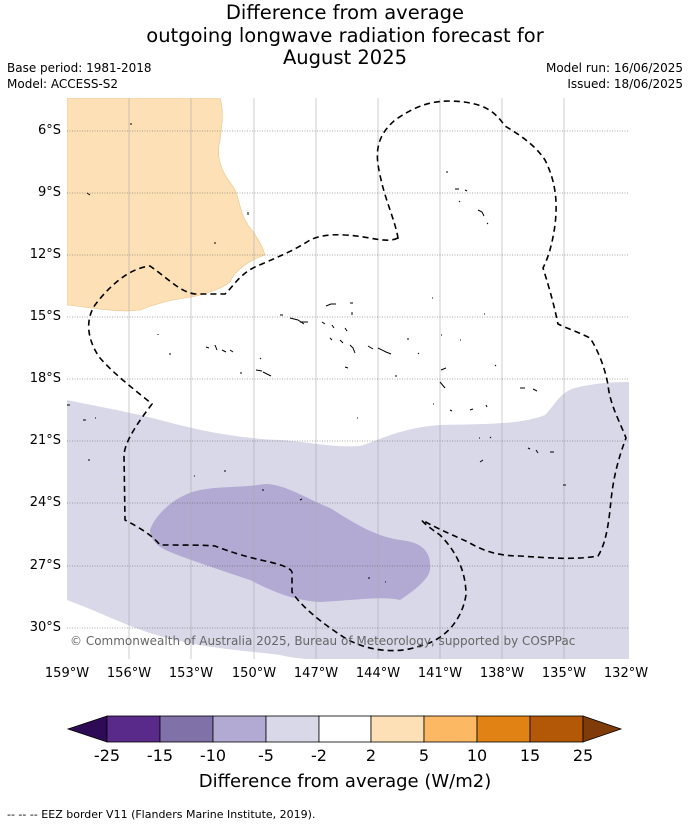 The width and height of the screenshot is (690, 827). Describe the element at coordinates (45, 565) in the screenshot. I see `lat-label: 27°S` at that location.